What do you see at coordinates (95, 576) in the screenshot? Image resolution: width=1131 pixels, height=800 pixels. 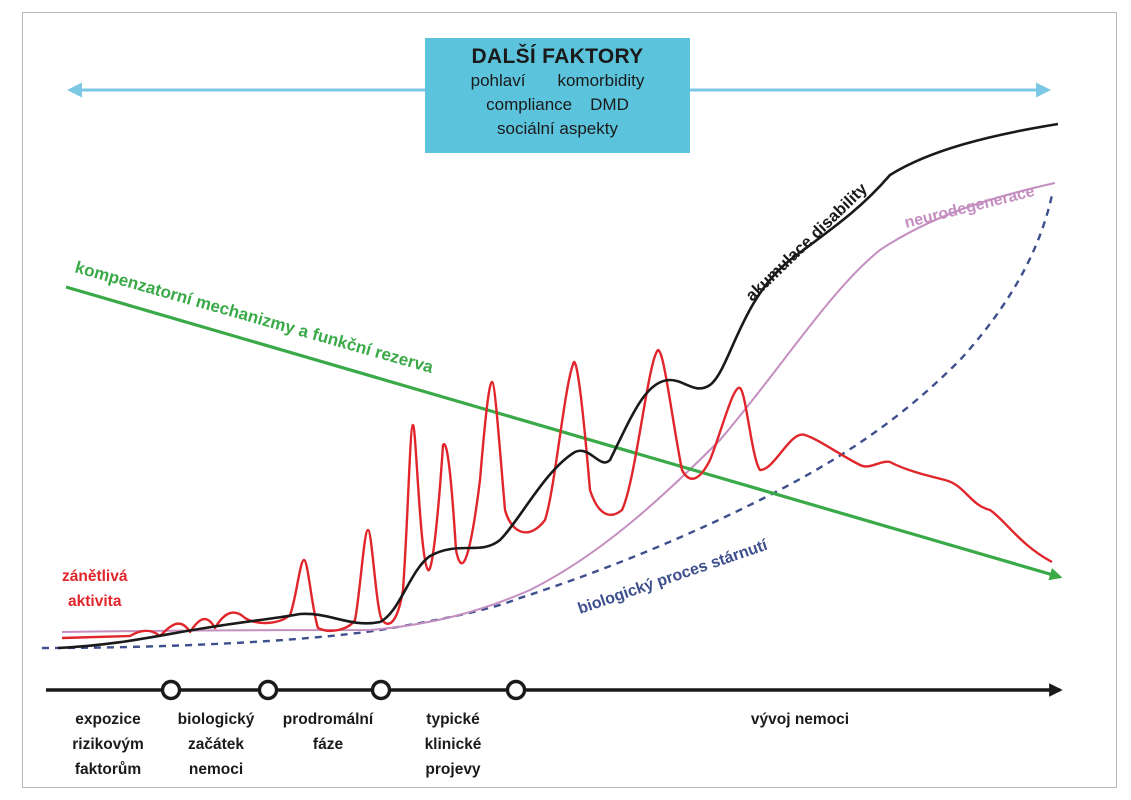 I see `inflammation-label-line: zánětlivá` at bounding box center [95, 576].